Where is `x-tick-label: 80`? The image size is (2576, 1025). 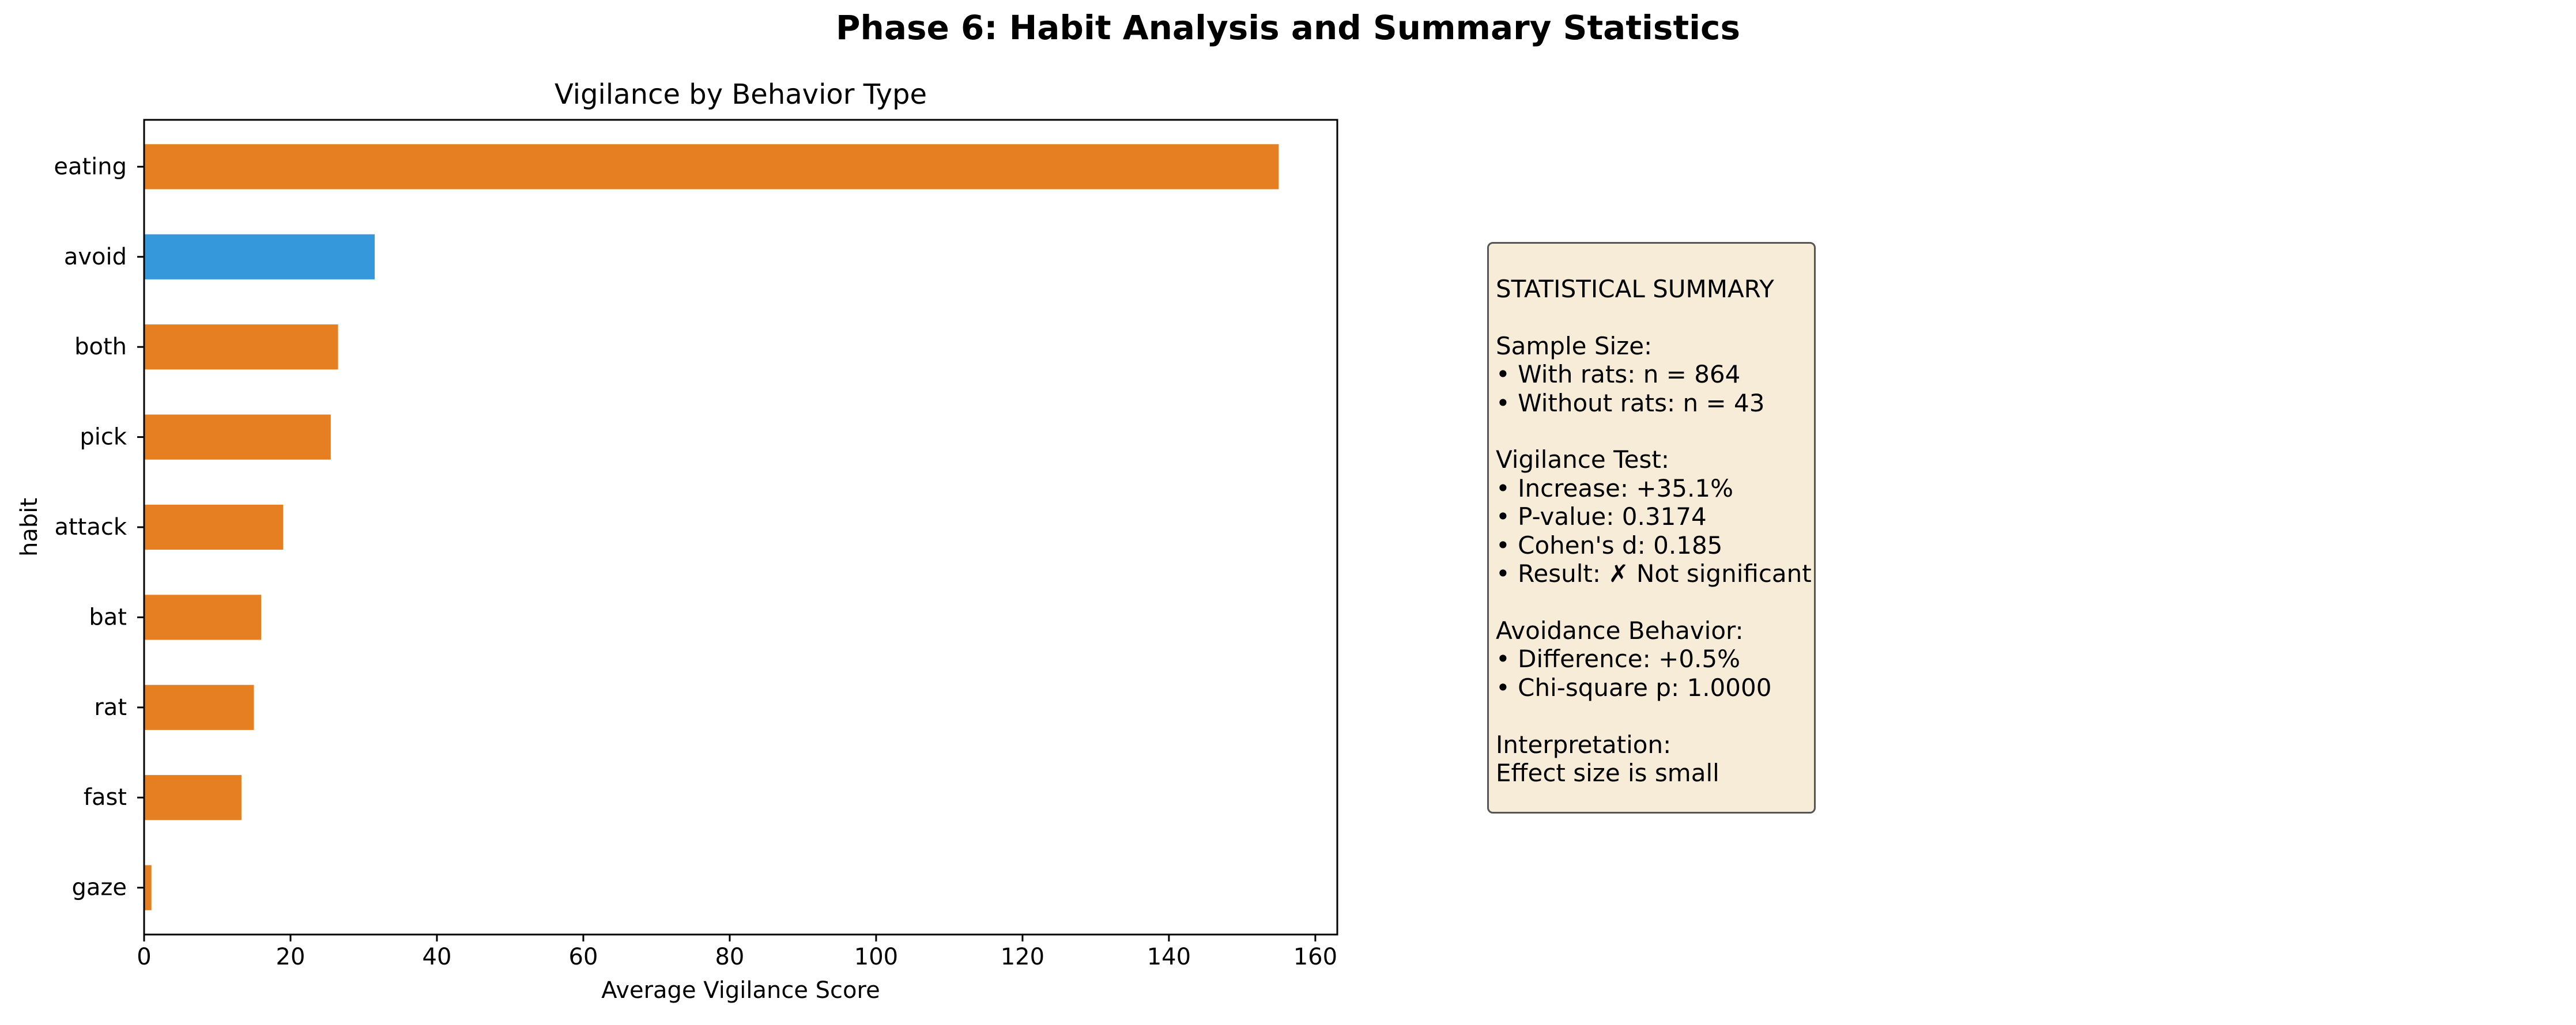 x-tick-label: 80 is located at coordinates (729, 957).